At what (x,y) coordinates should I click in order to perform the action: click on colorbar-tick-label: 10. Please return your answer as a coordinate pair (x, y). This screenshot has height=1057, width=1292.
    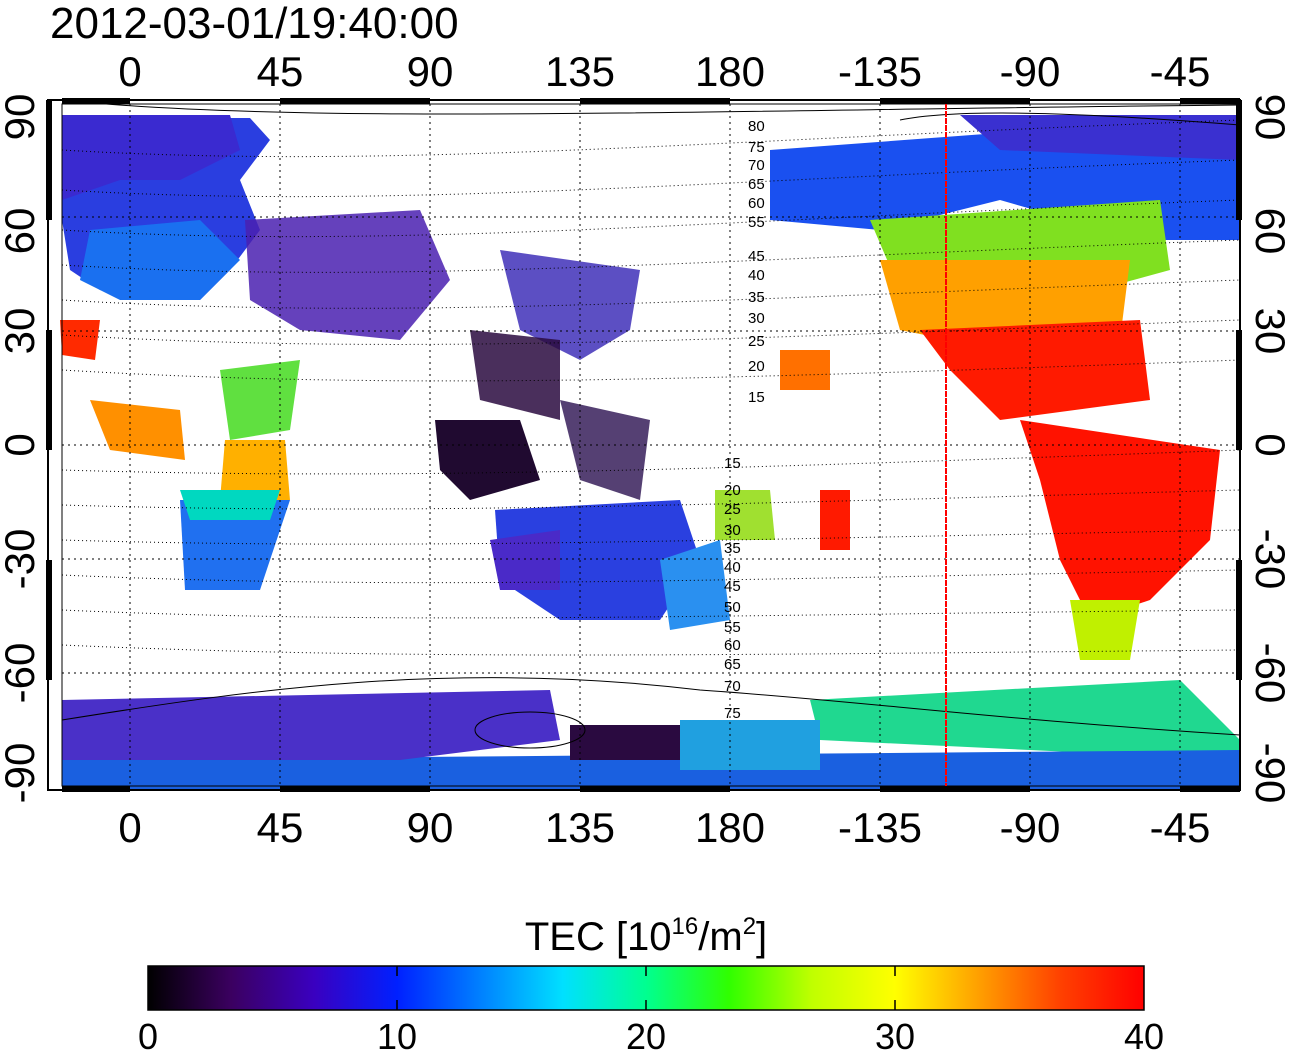
    Looking at the image, I should click on (397, 1036).